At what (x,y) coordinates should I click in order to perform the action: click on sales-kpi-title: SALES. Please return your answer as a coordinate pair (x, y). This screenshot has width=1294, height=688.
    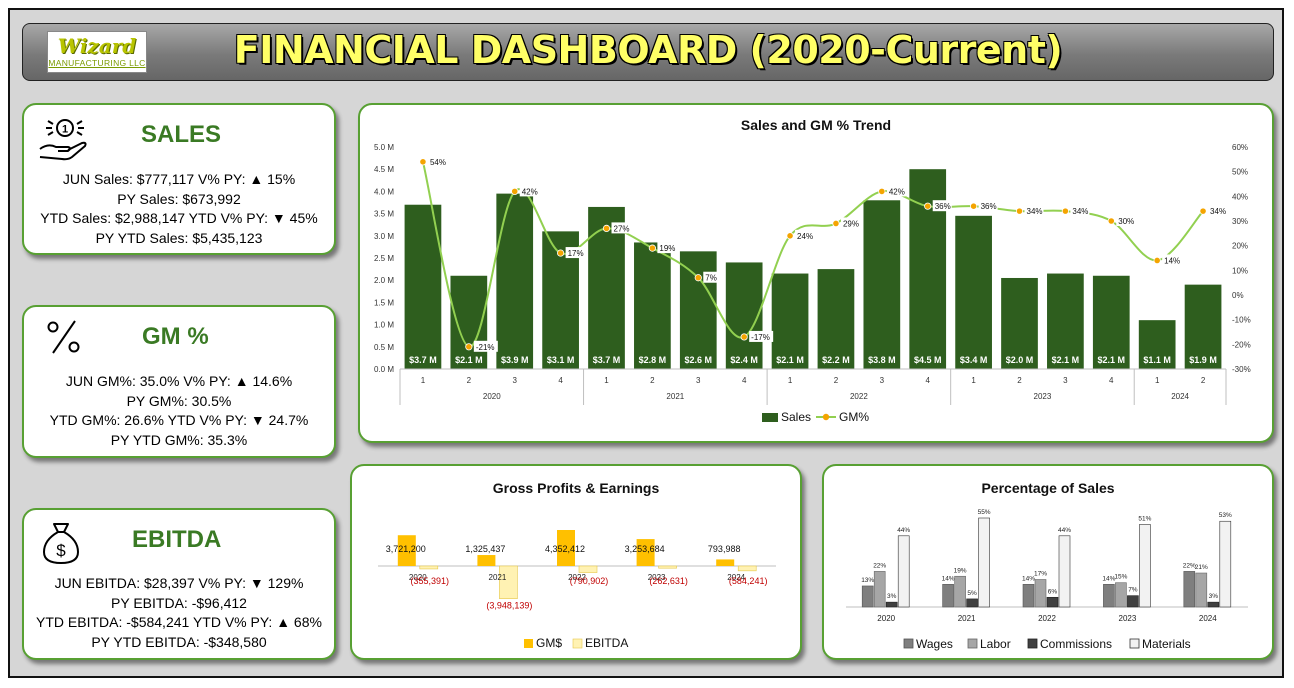
    Looking at the image, I should click on (181, 134).